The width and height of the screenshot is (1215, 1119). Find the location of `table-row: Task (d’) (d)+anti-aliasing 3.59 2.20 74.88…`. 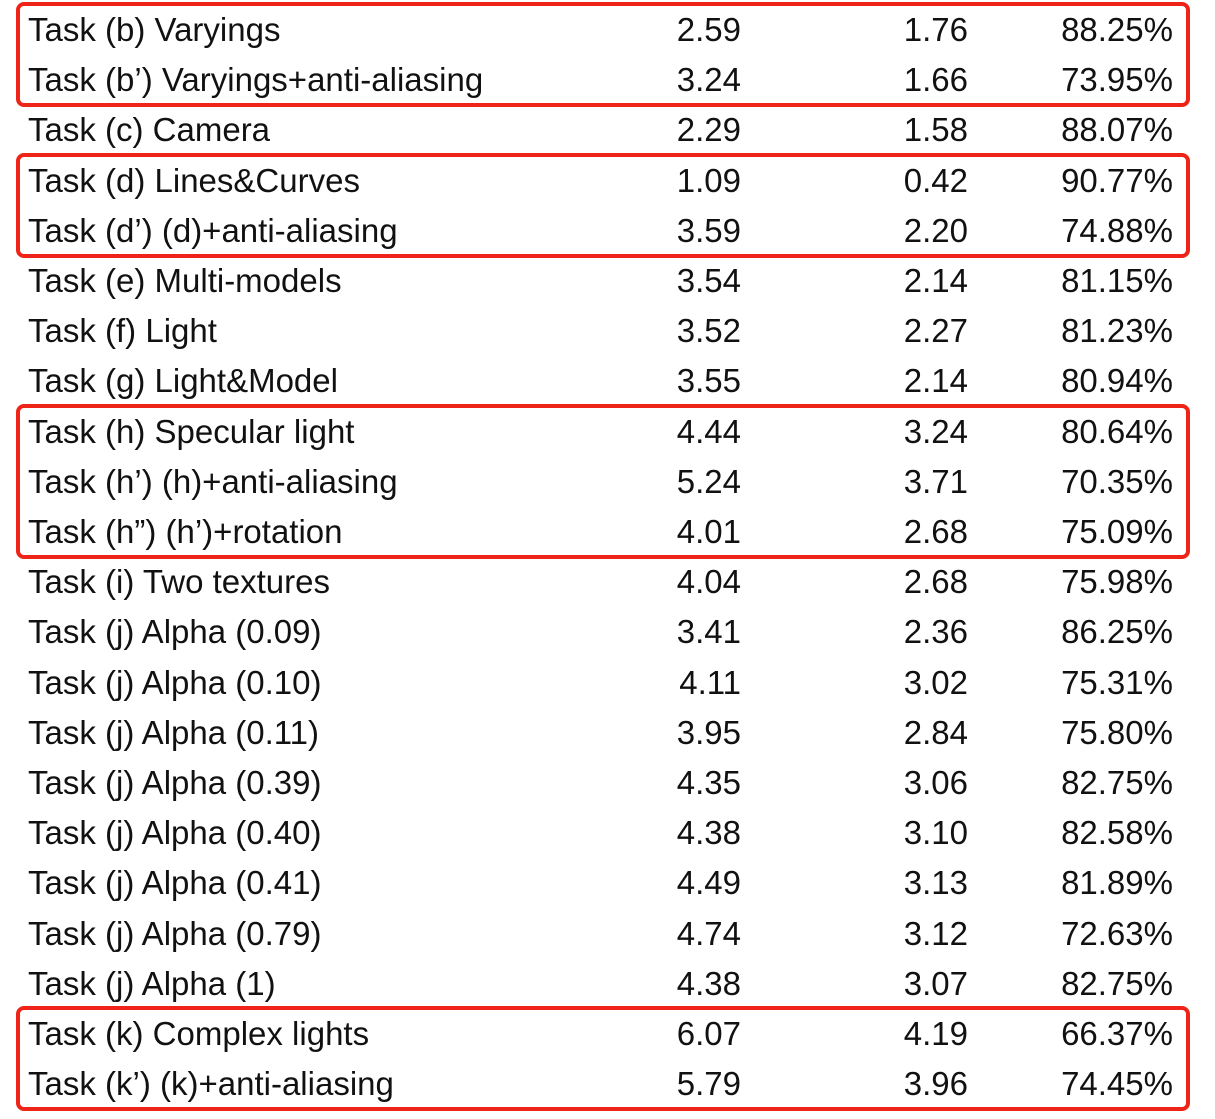

table-row: Task (d’) (d)+anti-aliasing 3.59 2.20 74.88… is located at coordinates (607, 231).